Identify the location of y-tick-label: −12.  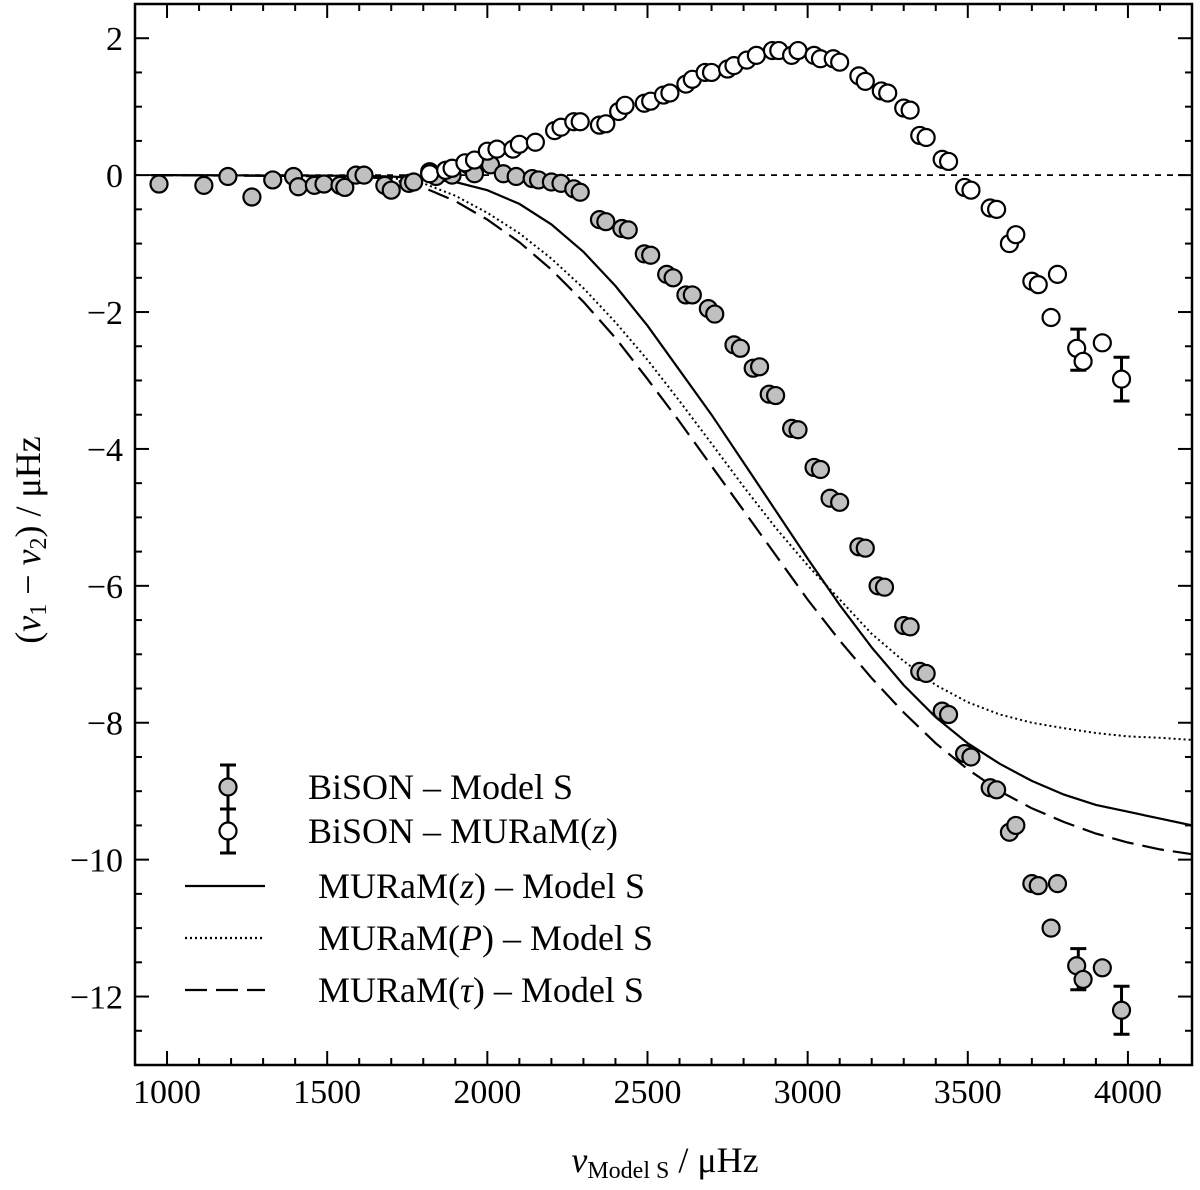
(96, 998).